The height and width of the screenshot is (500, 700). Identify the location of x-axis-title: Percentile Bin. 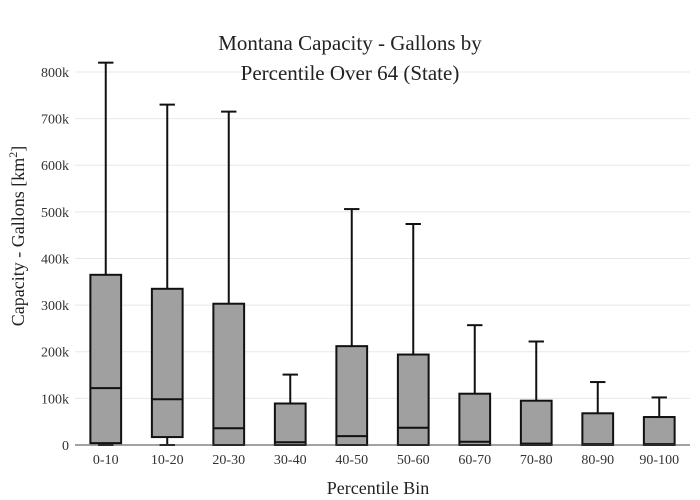
(378, 488).